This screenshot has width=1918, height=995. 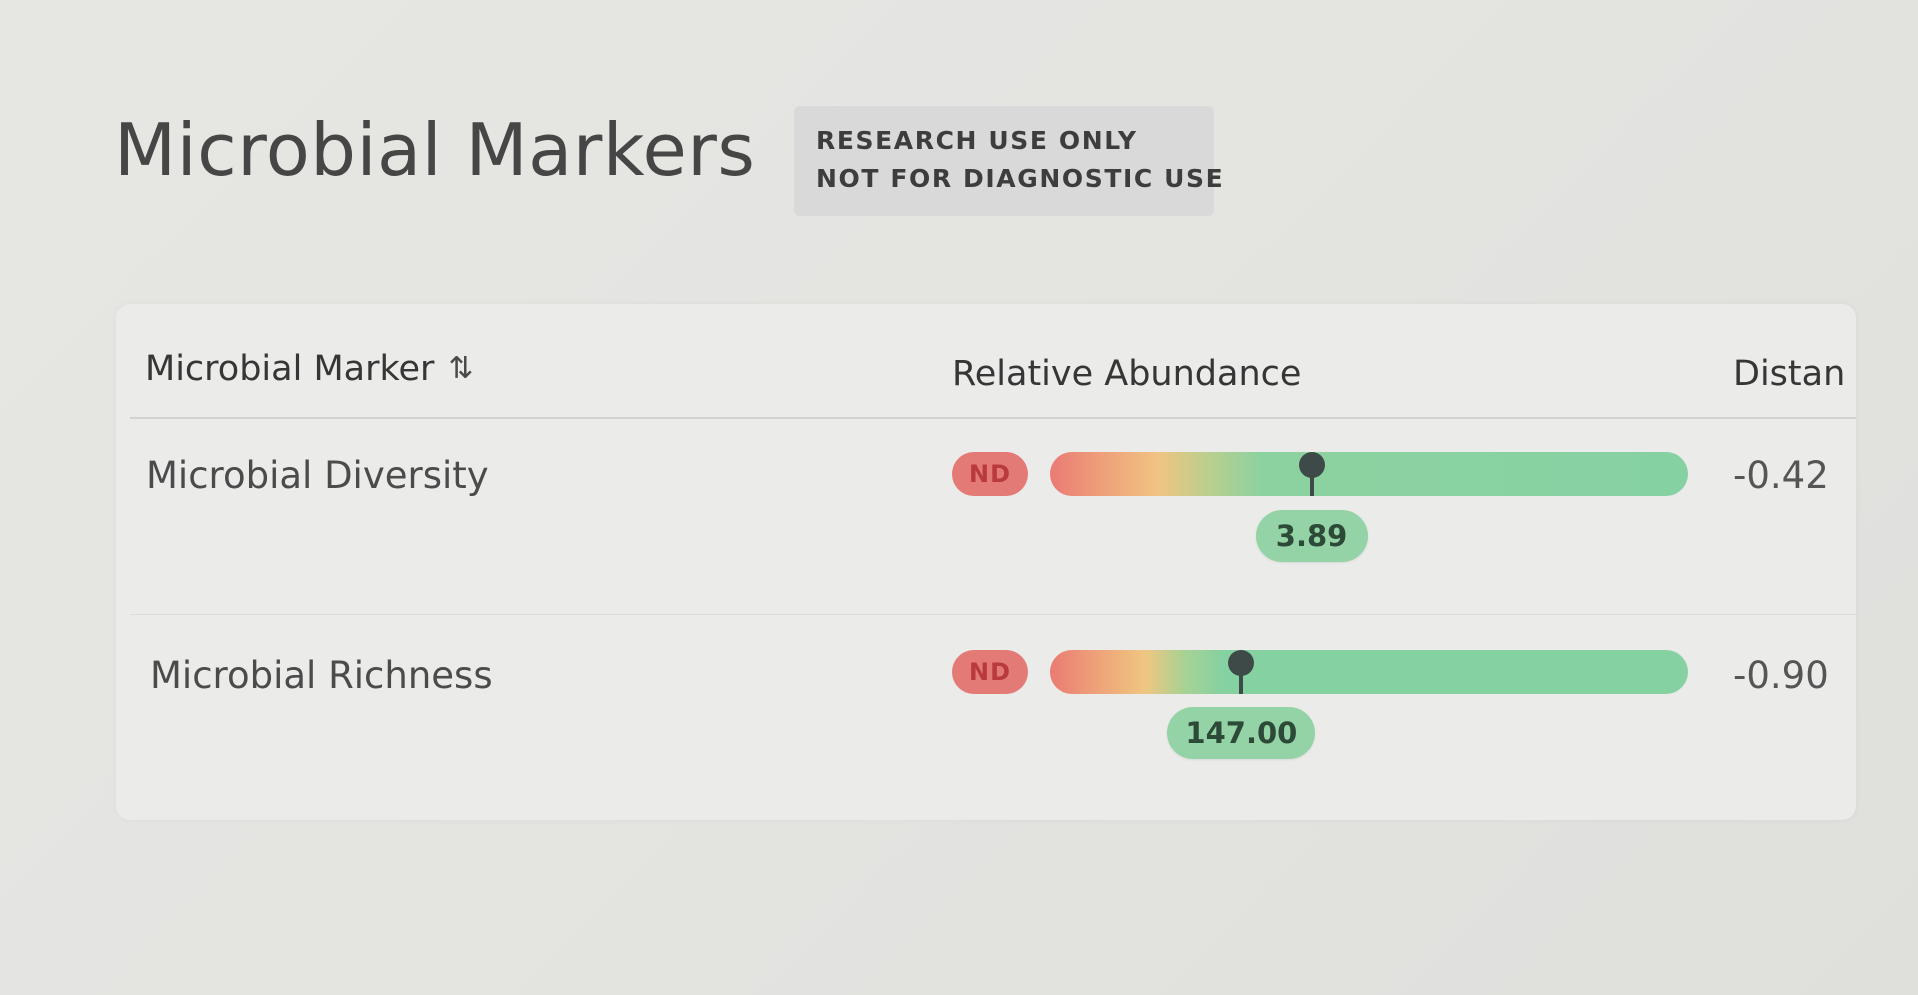 What do you see at coordinates (1241, 733) in the screenshot?
I see `abundance-value-badge: 147.00` at bounding box center [1241, 733].